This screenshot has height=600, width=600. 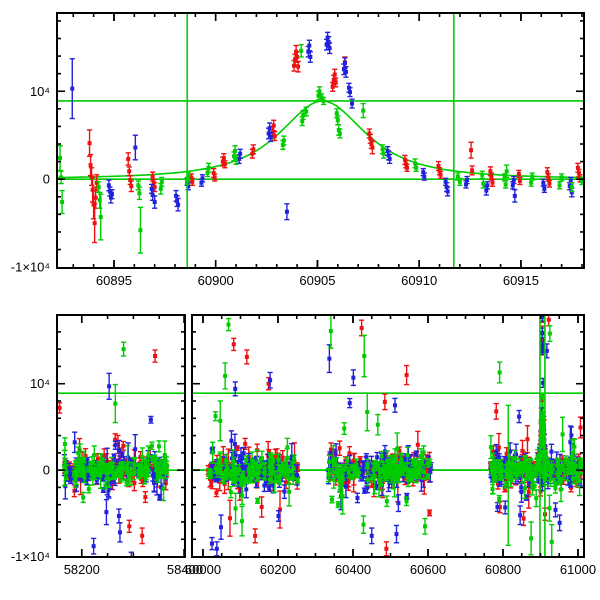 What do you see at coordinates (82, 569) in the screenshot?
I see `x-tick-label: 58200` at bounding box center [82, 569].